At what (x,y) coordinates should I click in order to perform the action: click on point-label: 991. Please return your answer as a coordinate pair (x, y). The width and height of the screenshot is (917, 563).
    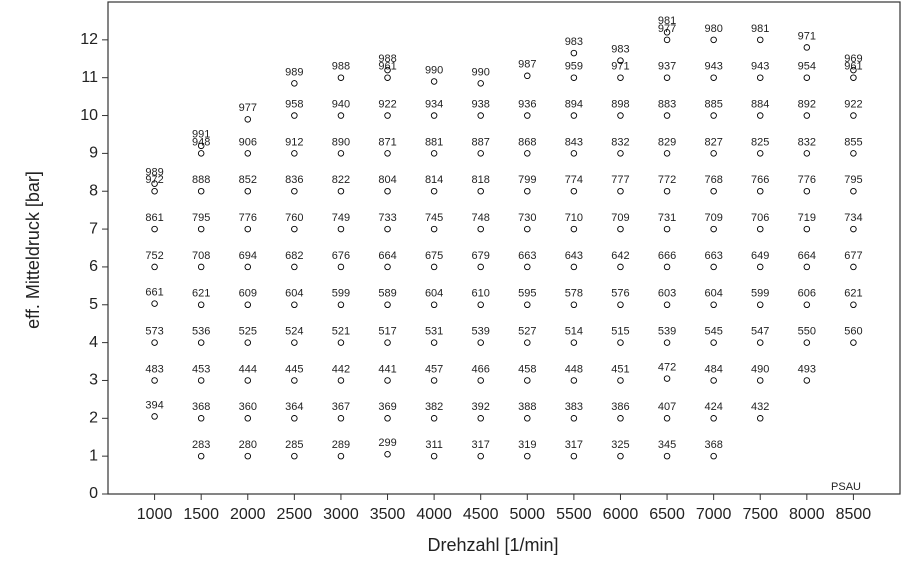
    Looking at the image, I should click on (201, 135).